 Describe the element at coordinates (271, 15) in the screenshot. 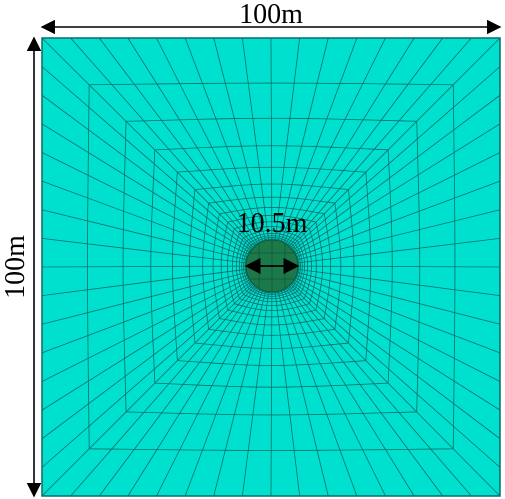

I see `width-dimension-label: 100m` at that location.